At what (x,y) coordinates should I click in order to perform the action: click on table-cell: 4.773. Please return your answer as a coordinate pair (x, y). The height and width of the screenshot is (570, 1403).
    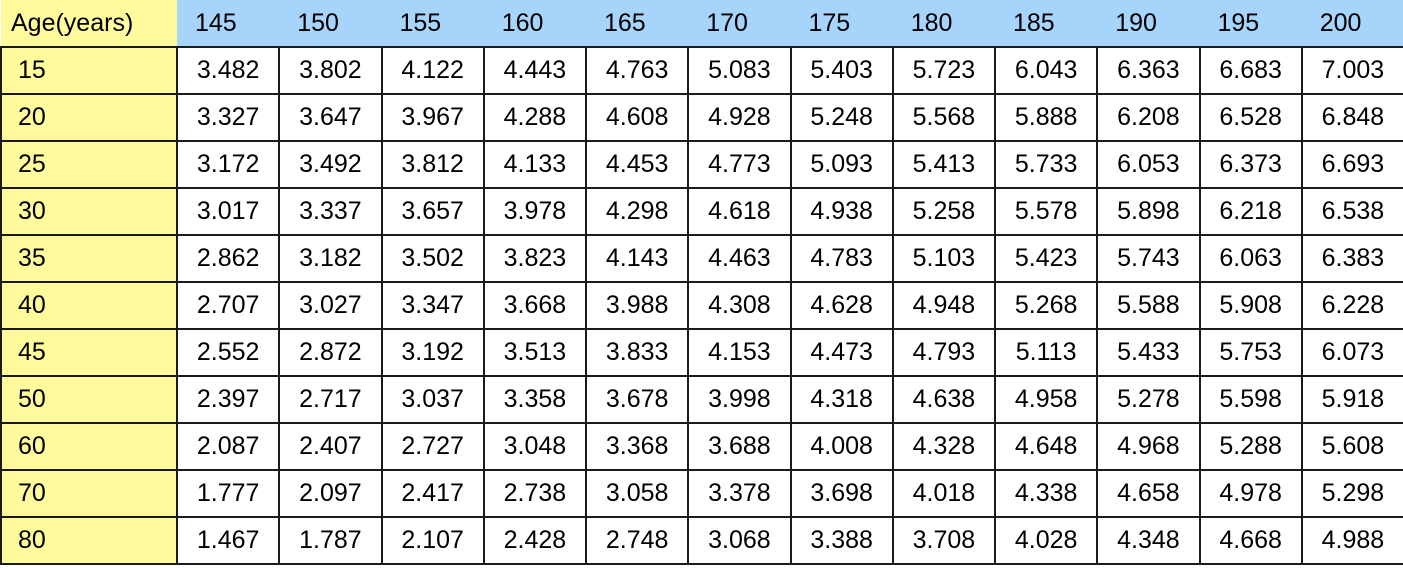
    Looking at the image, I should click on (739, 164).